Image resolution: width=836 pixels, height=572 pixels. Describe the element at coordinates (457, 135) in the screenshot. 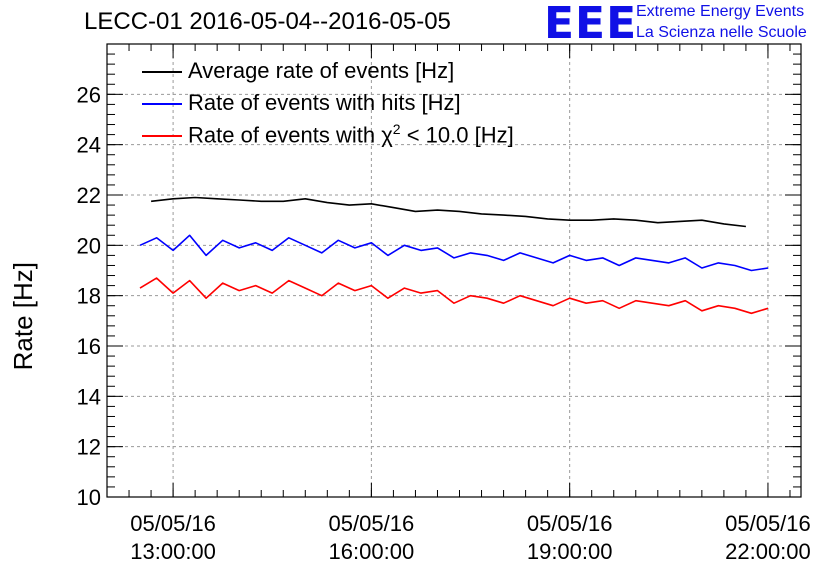

I see `legend-chi2-suffix: < 10.0 [Hz]` at that location.